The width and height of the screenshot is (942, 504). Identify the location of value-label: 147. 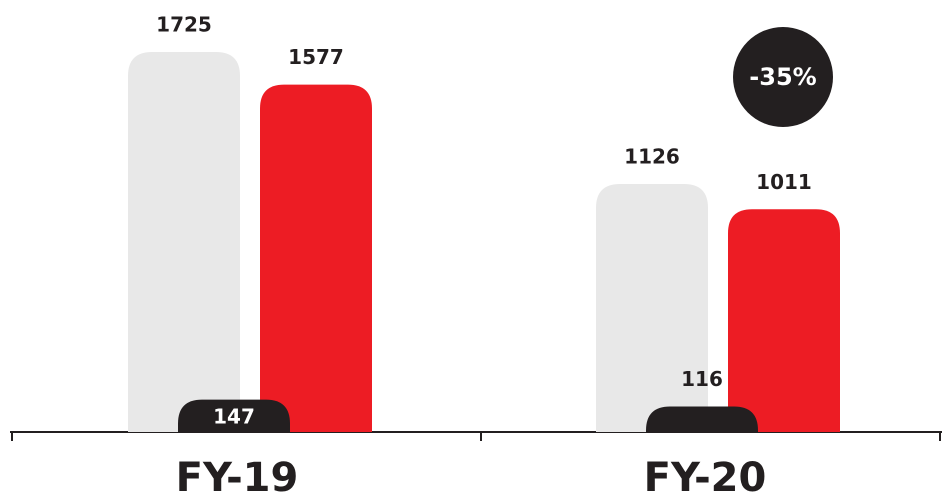
(234, 416).